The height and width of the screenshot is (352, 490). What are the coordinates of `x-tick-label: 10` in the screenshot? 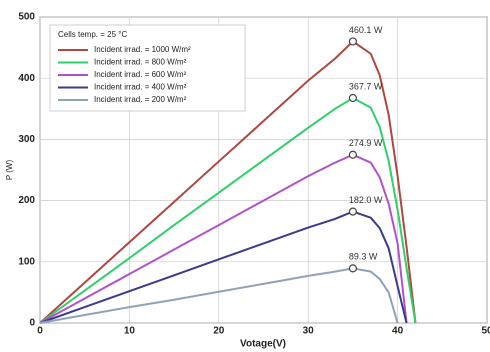 It's located at (130, 331).